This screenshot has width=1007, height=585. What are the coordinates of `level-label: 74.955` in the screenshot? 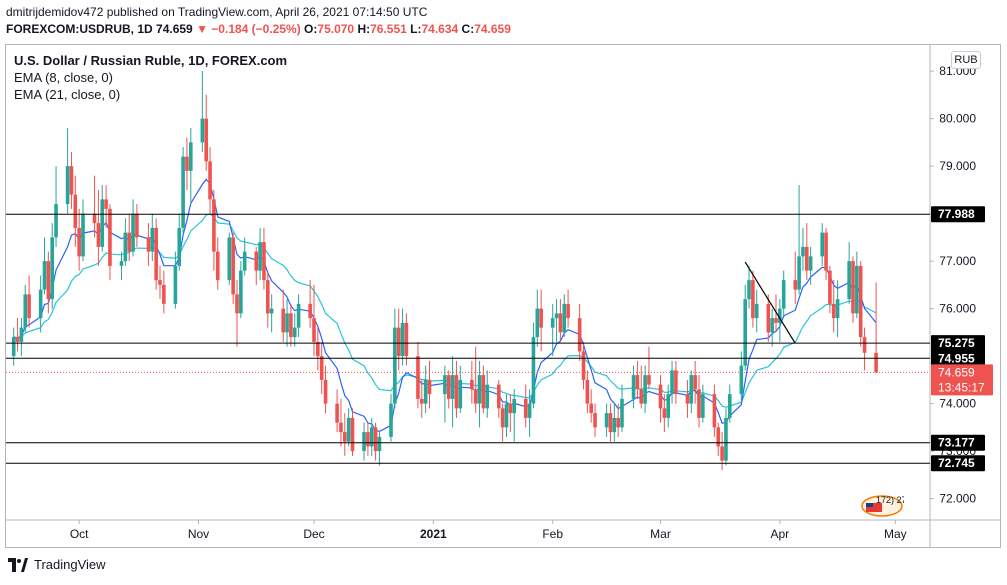 It's located at (956, 358).